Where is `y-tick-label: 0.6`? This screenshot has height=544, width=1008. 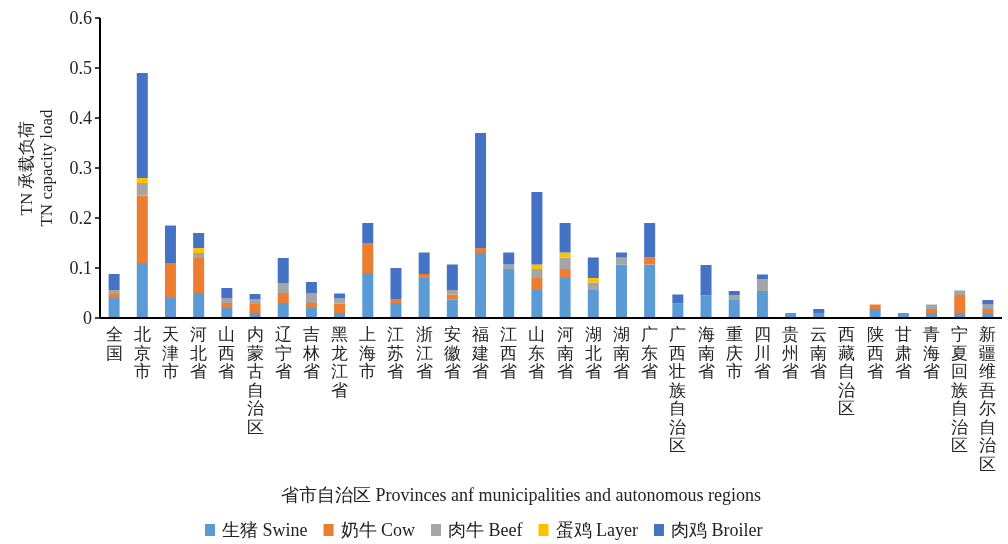 y-tick-label: 0.6 is located at coordinates (80, 18).